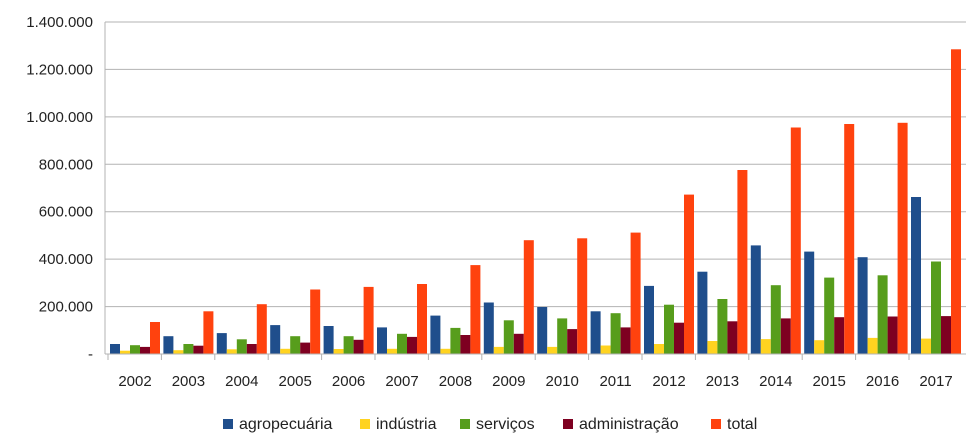 The image size is (966, 438). What do you see at coordinates (125, 352) in the screenshot?
I see `bar-indústria-2002` at bounding box center [125, 352].